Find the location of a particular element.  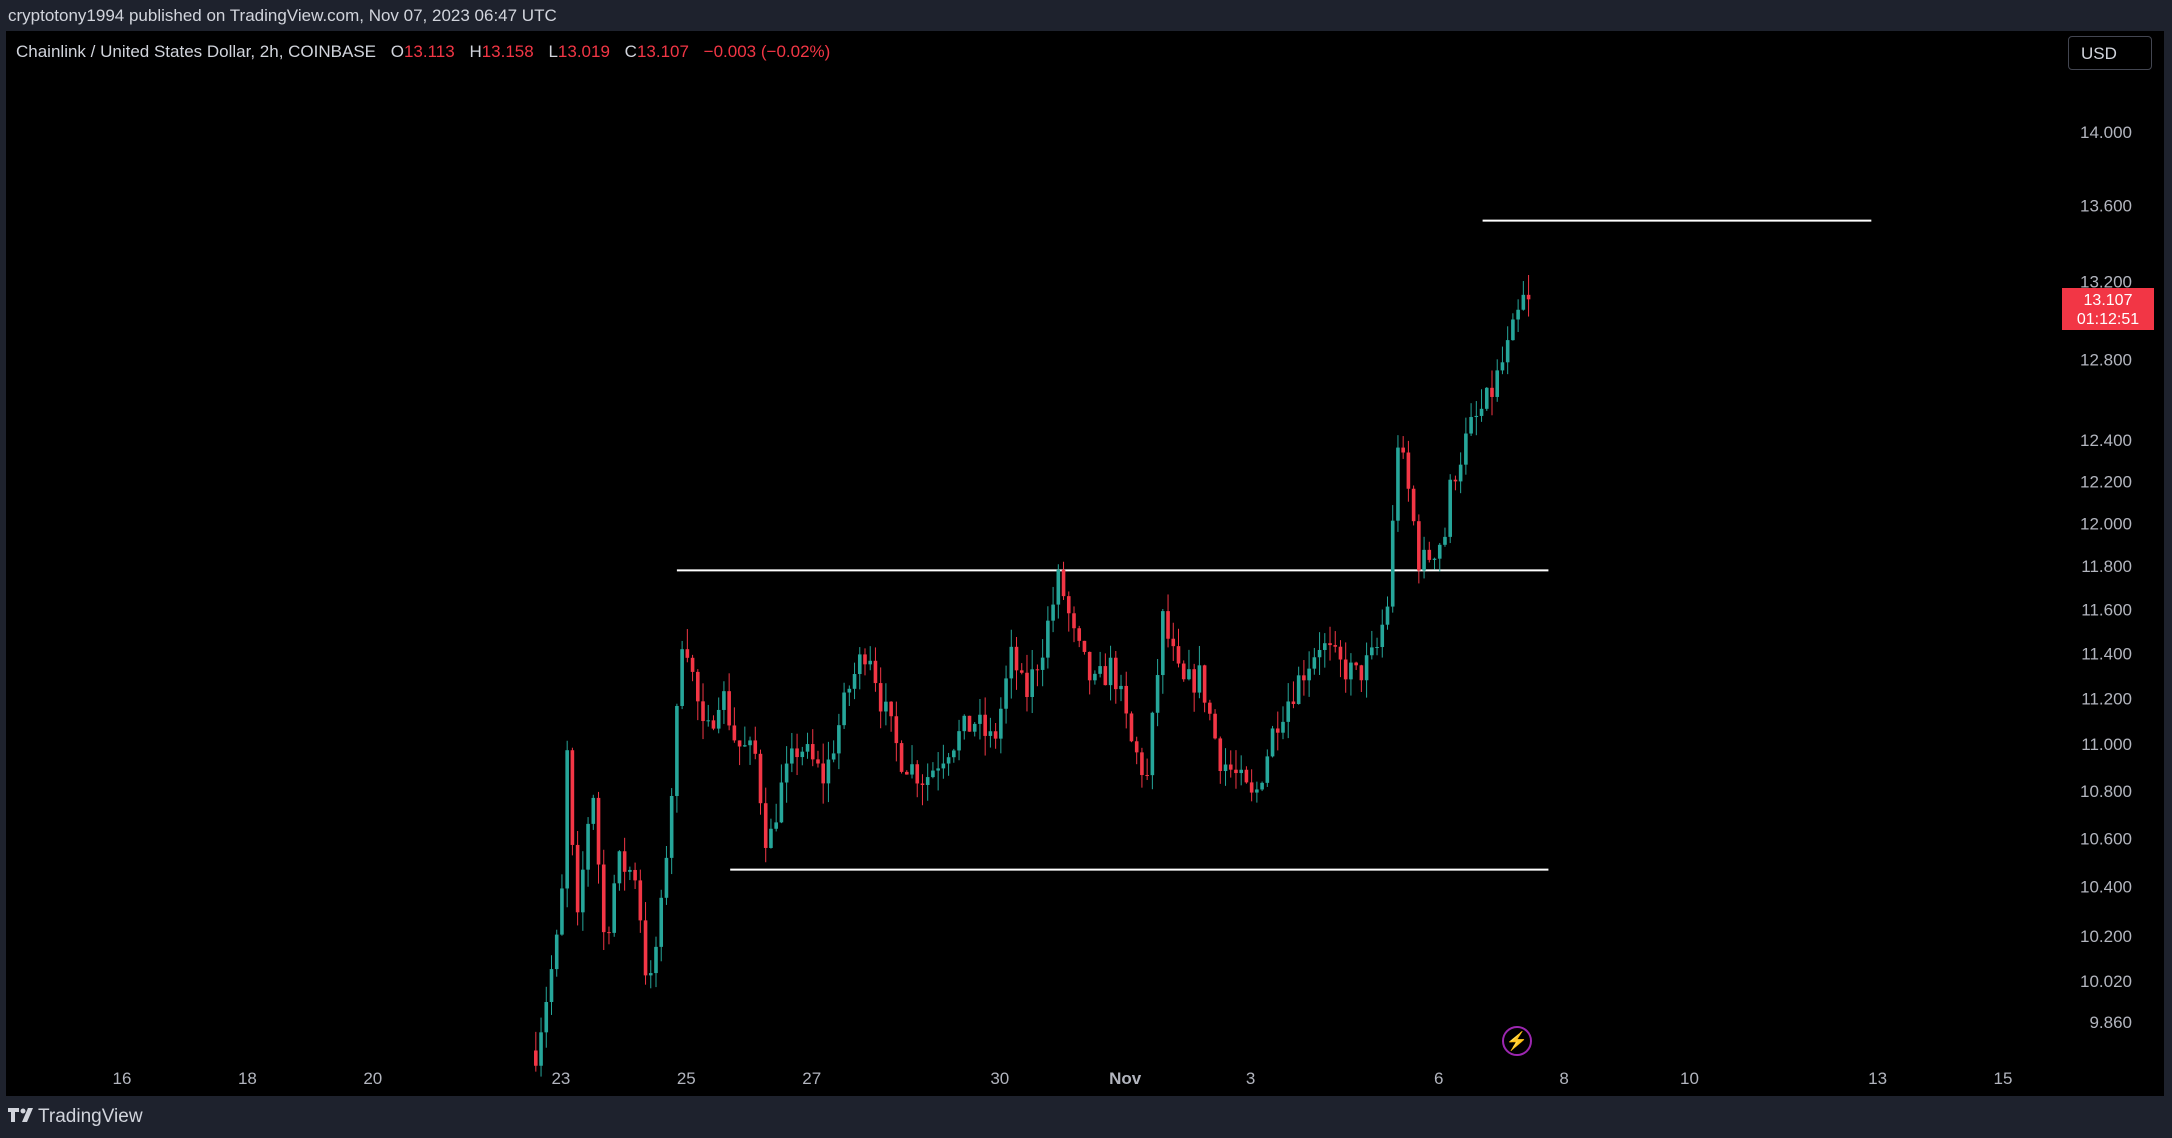

x-tick-label: 18 is located at coordinates (247, 1078).